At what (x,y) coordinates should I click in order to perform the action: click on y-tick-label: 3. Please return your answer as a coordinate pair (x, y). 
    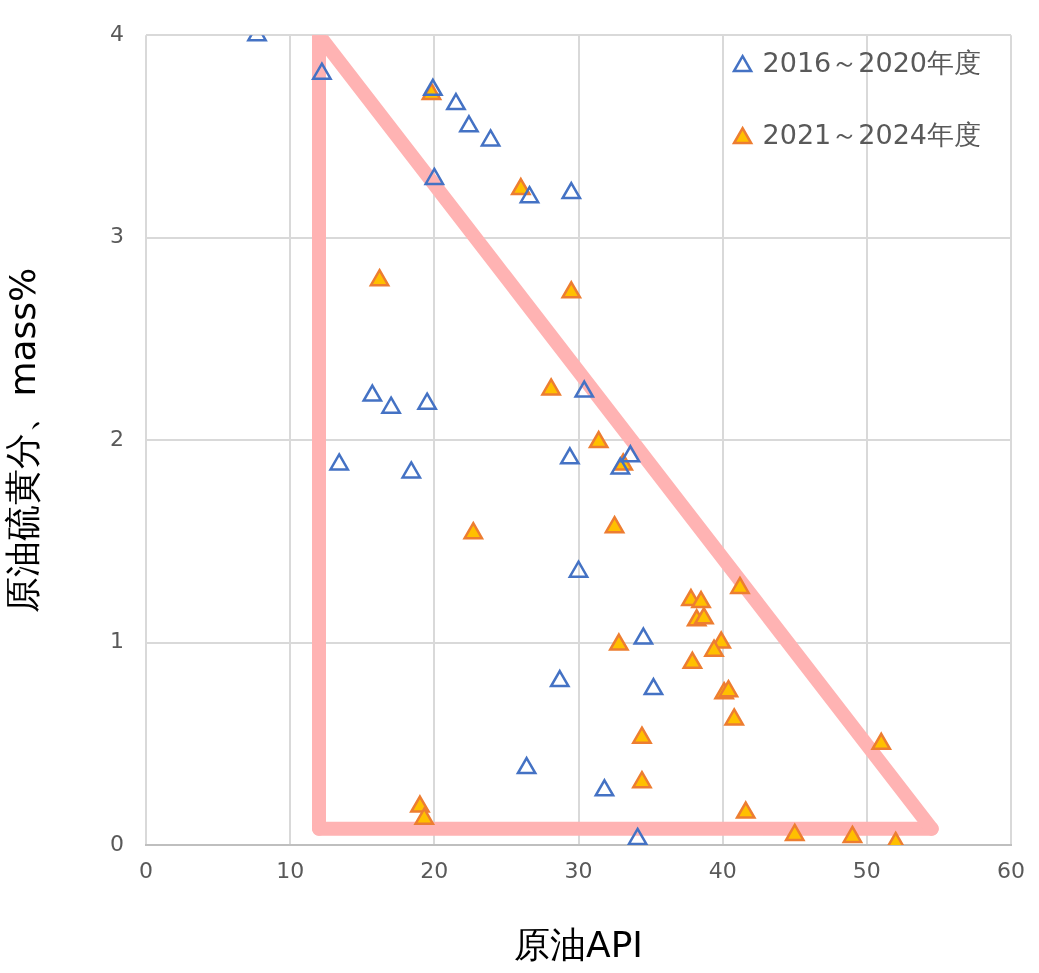
    Looking at the image, I should click on (117, 236).